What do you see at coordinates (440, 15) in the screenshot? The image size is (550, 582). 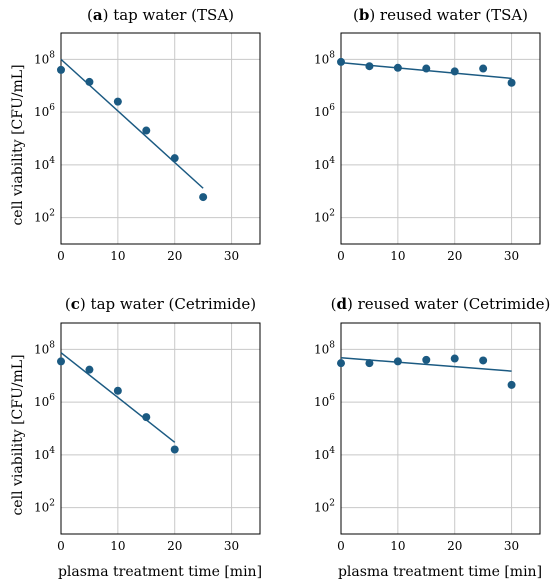 I see `panel-title: (b) reused water (TSA)` at bounding box center [440, 15].